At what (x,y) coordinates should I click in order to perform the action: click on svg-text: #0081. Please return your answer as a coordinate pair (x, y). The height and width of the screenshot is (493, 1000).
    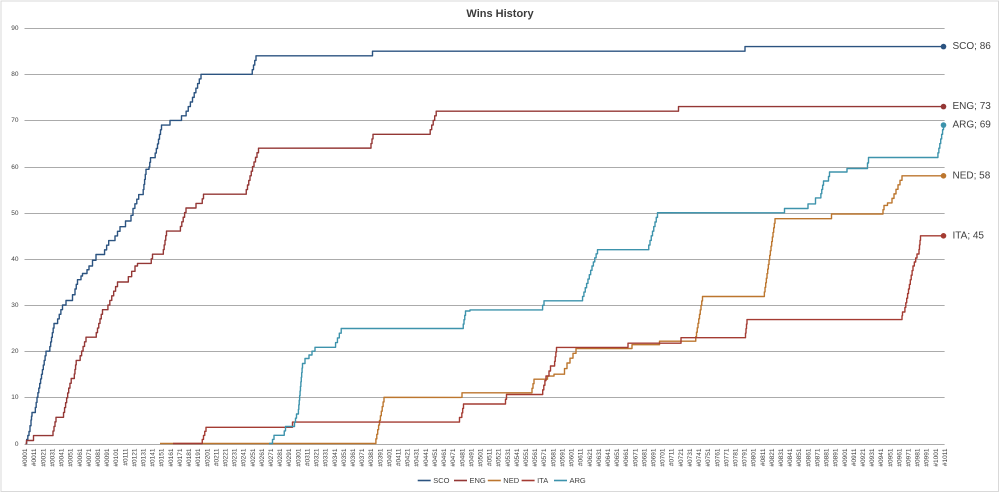
    Looking at the image, I should click on (98, 457).